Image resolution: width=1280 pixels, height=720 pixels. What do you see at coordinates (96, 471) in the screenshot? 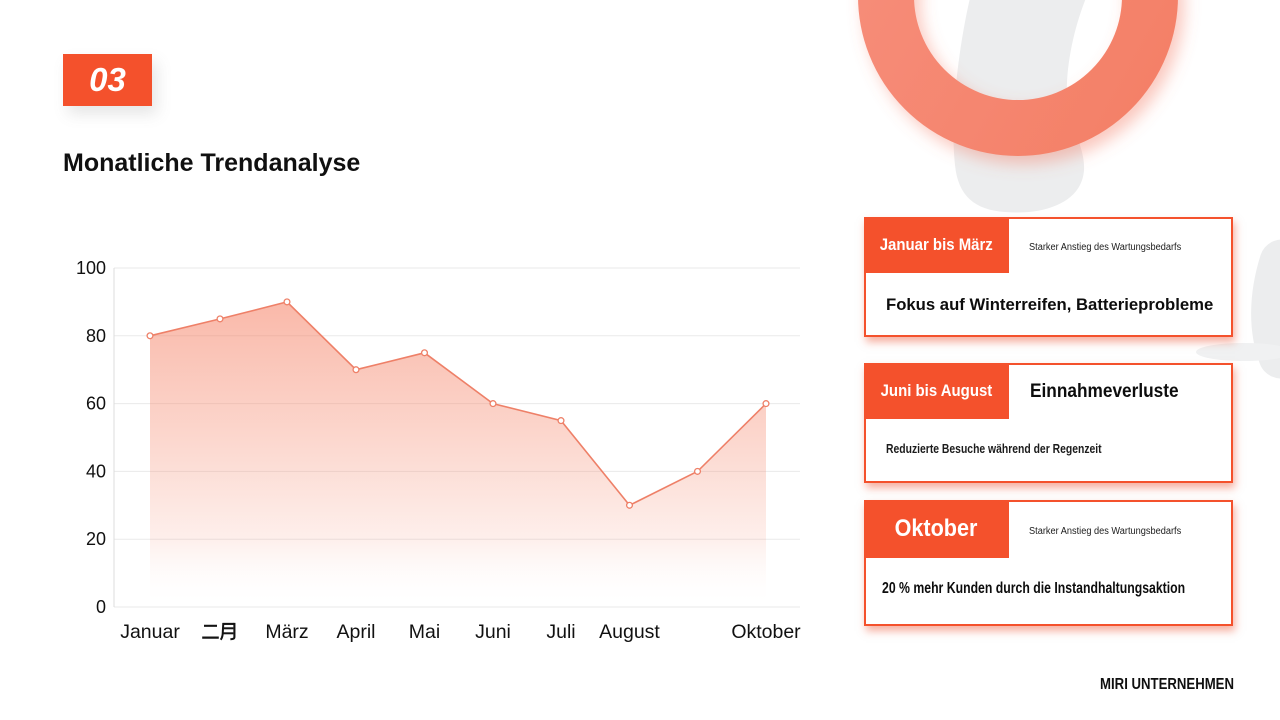
I see `svg-text: 40` at bounding box center [96, 471].